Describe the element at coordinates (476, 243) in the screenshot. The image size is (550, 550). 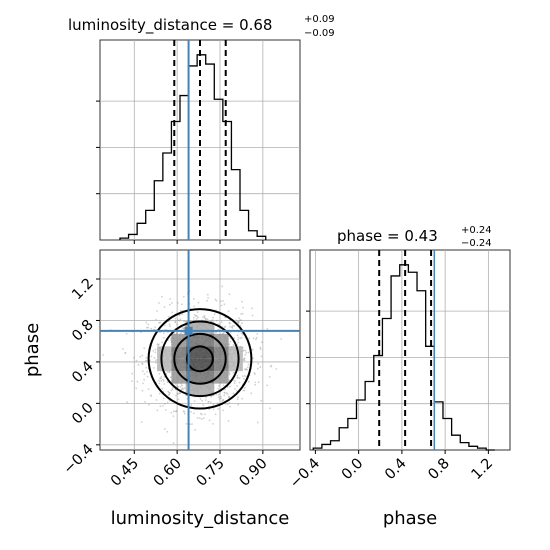
I see `phase-title-err-minus: −0.24` at that location.